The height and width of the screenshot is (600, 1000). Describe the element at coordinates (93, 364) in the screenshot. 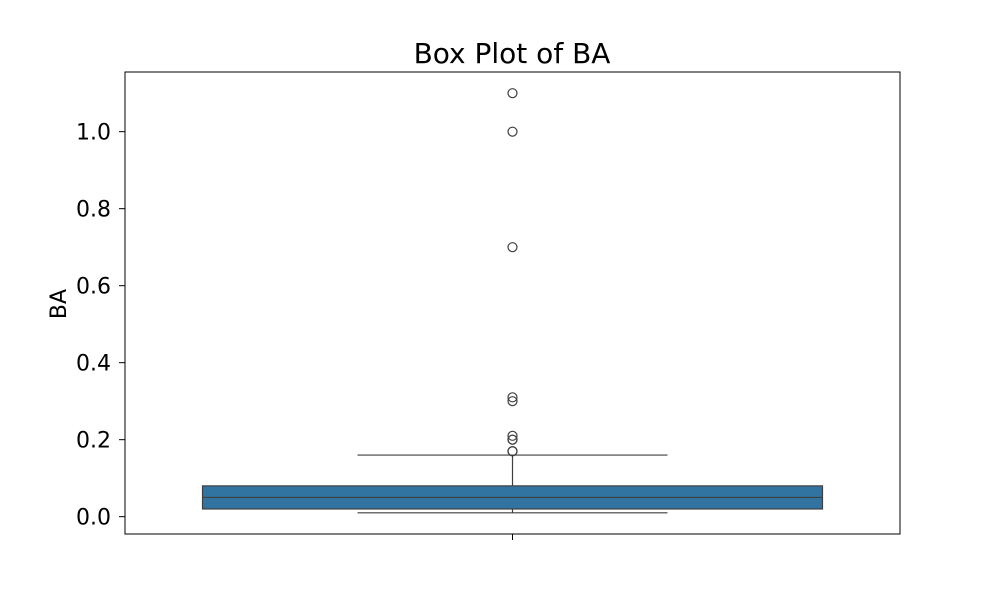

I see `y-tick-label-2: 0.4` at that location.